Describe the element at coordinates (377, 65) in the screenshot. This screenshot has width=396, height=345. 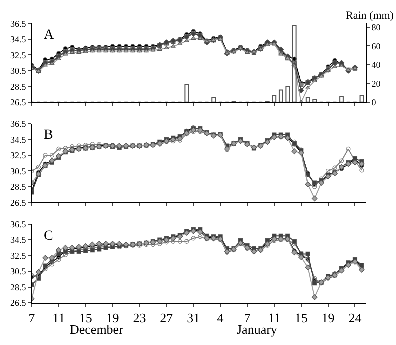
I see `y2-tick-label: 40` at that location.